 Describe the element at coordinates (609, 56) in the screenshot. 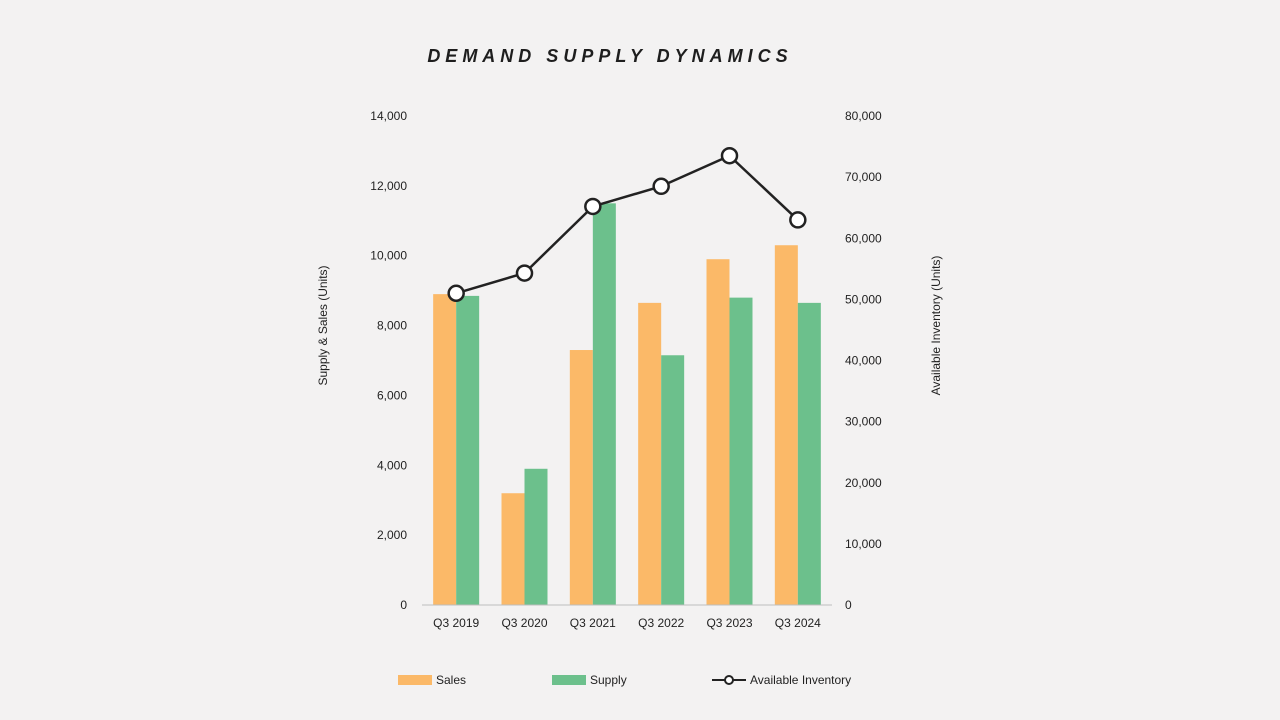

I see `chart-title: DEMAND SUPPLY DYNAMICS` at that location.